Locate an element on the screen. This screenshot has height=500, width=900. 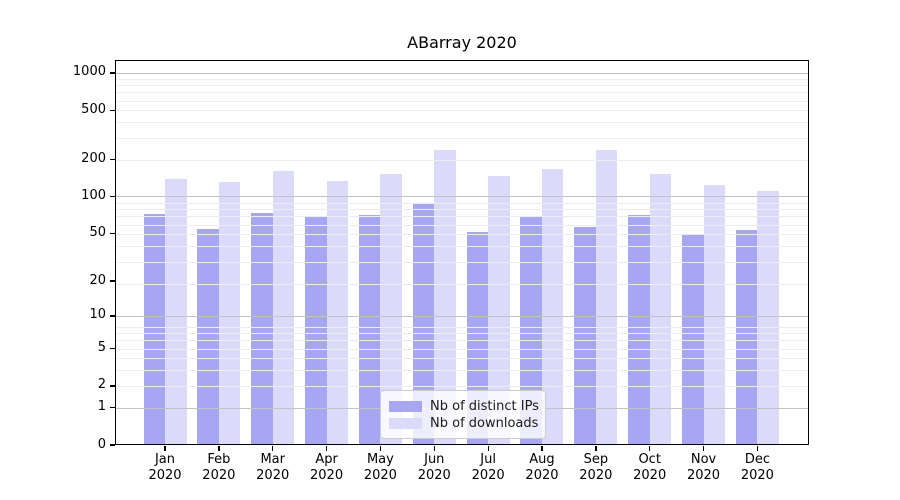
legend-label-downloads: Nb of downloads is located at coordinates (484, 423).